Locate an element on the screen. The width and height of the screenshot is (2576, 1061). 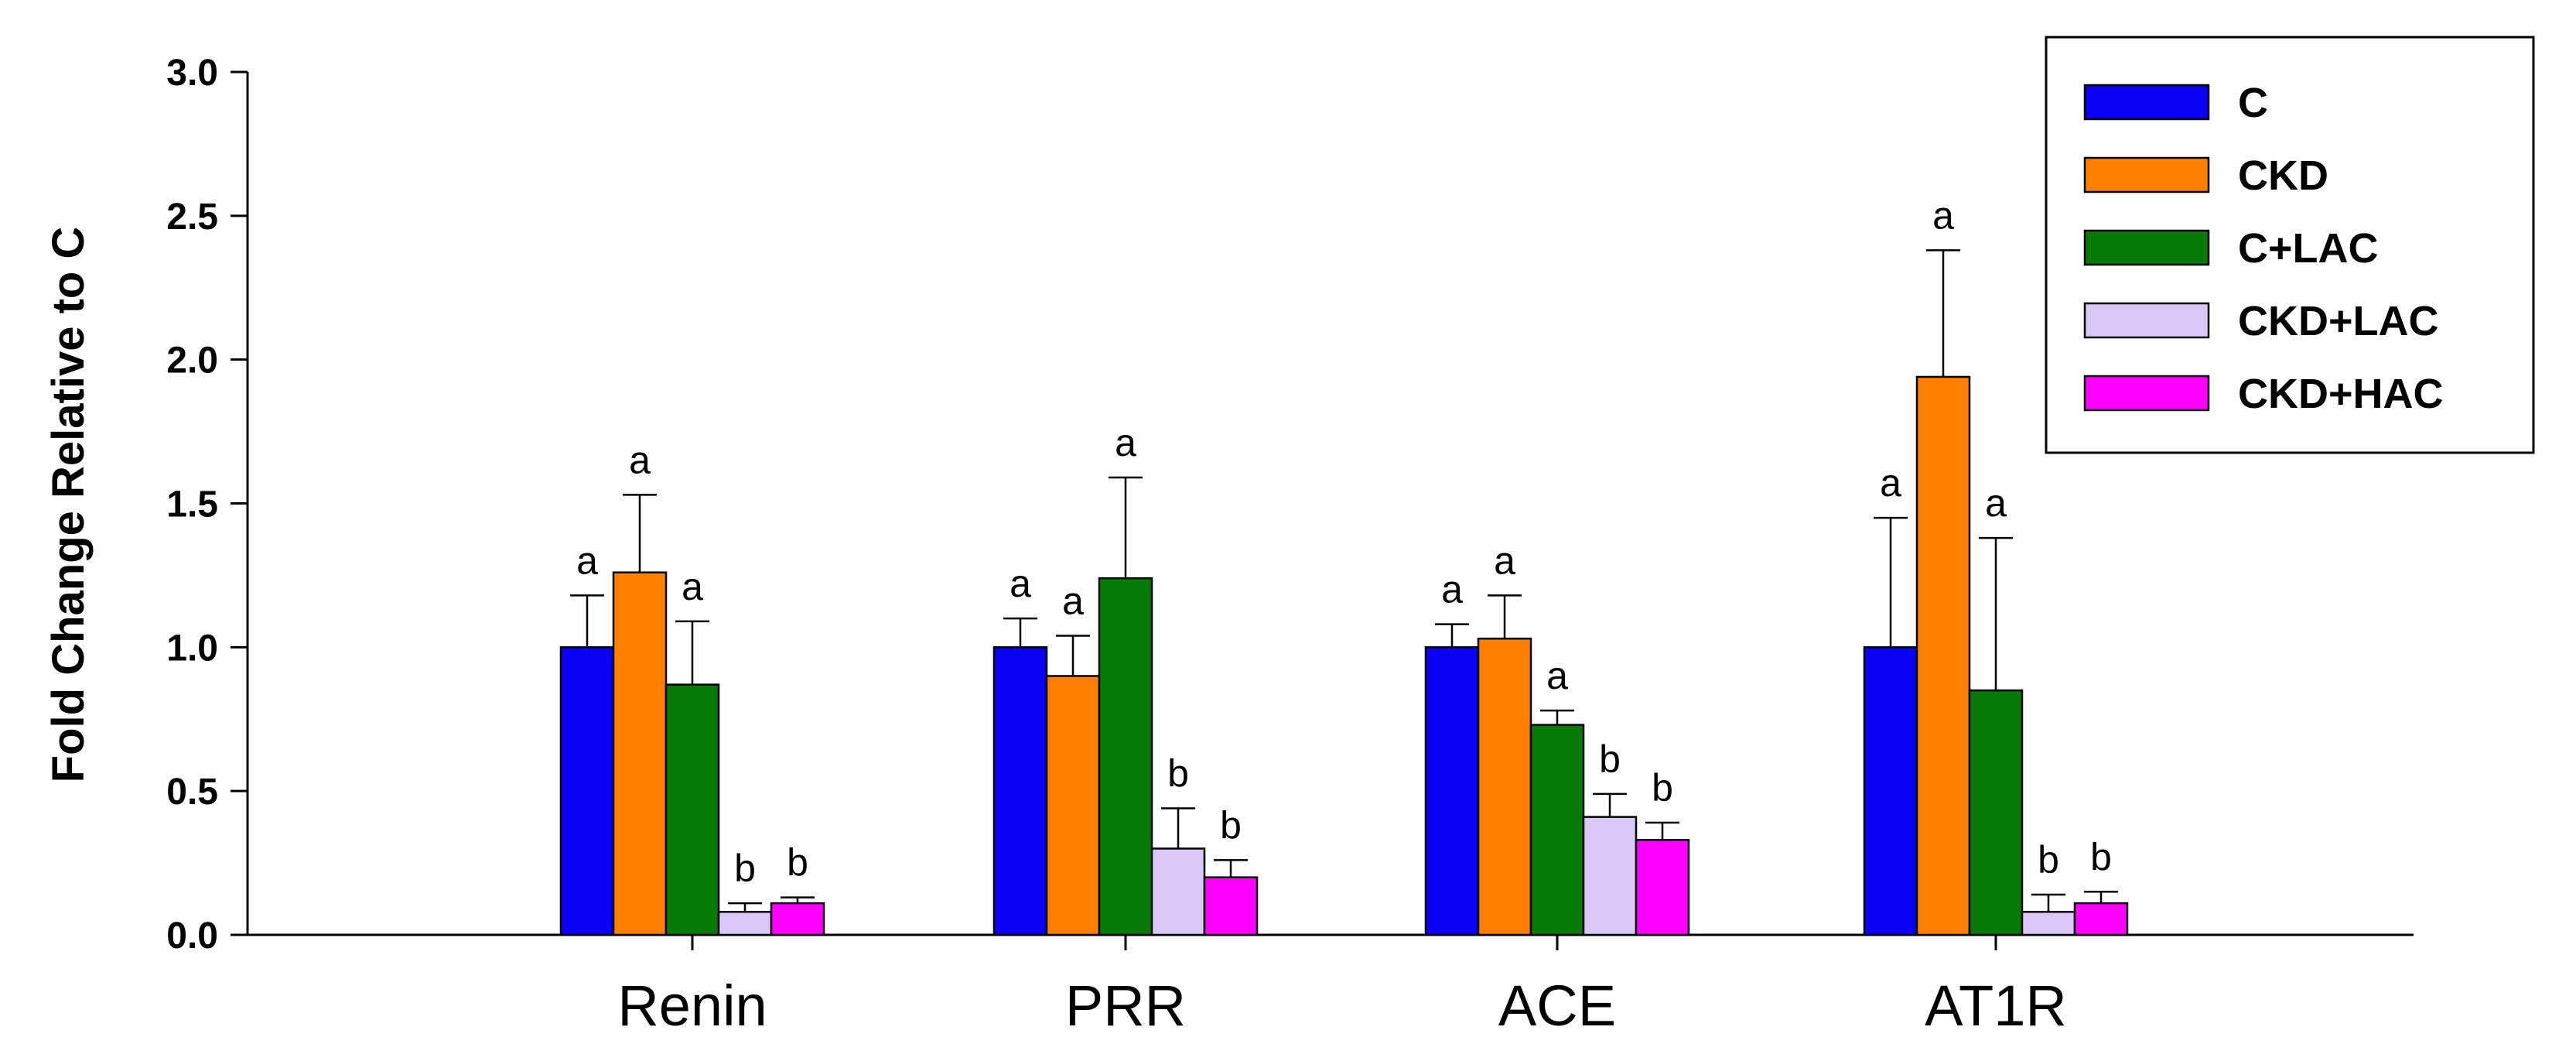
y-axis: 0.0 0.5 1.0 1.5 2.0 2.5 3.0 is located at coordinates (208, 505).